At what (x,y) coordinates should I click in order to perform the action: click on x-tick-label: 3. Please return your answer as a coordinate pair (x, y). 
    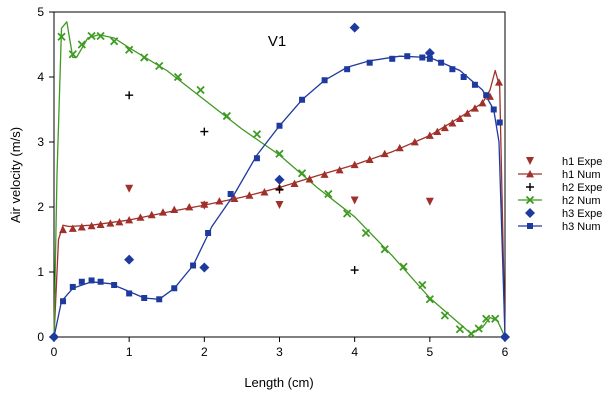
    Looking at the image, I should click on (279, 352).